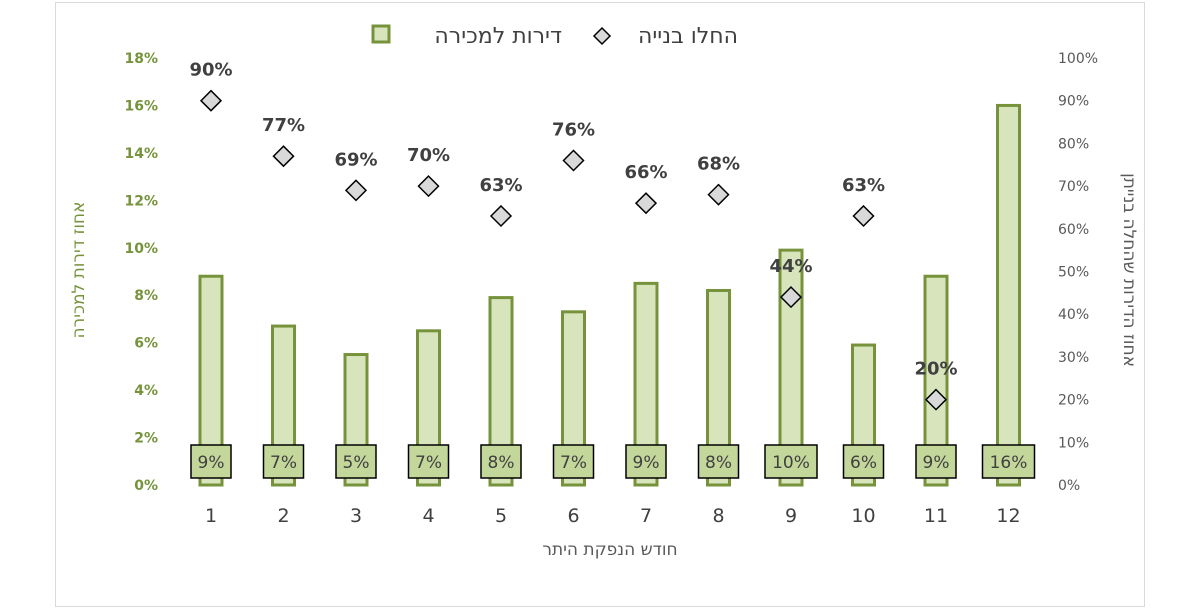 This screenshot has height=611, width=1200. I want to click on bar-label: 10%, so click(791, 463).